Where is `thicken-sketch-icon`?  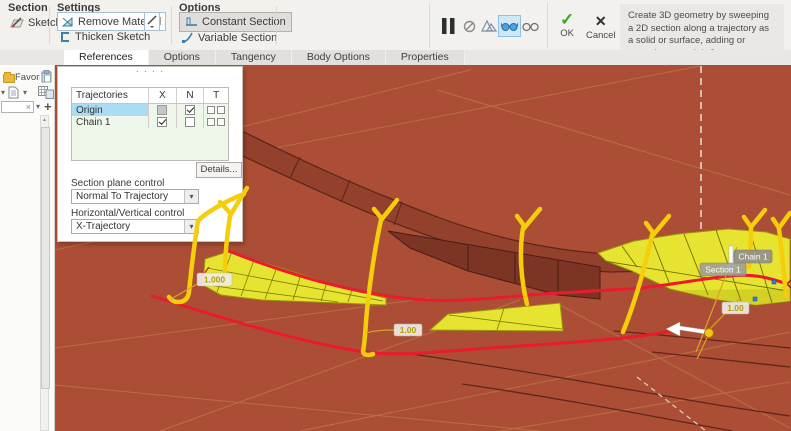
thicken-sketch-icon is located at coordinates (65, 37).